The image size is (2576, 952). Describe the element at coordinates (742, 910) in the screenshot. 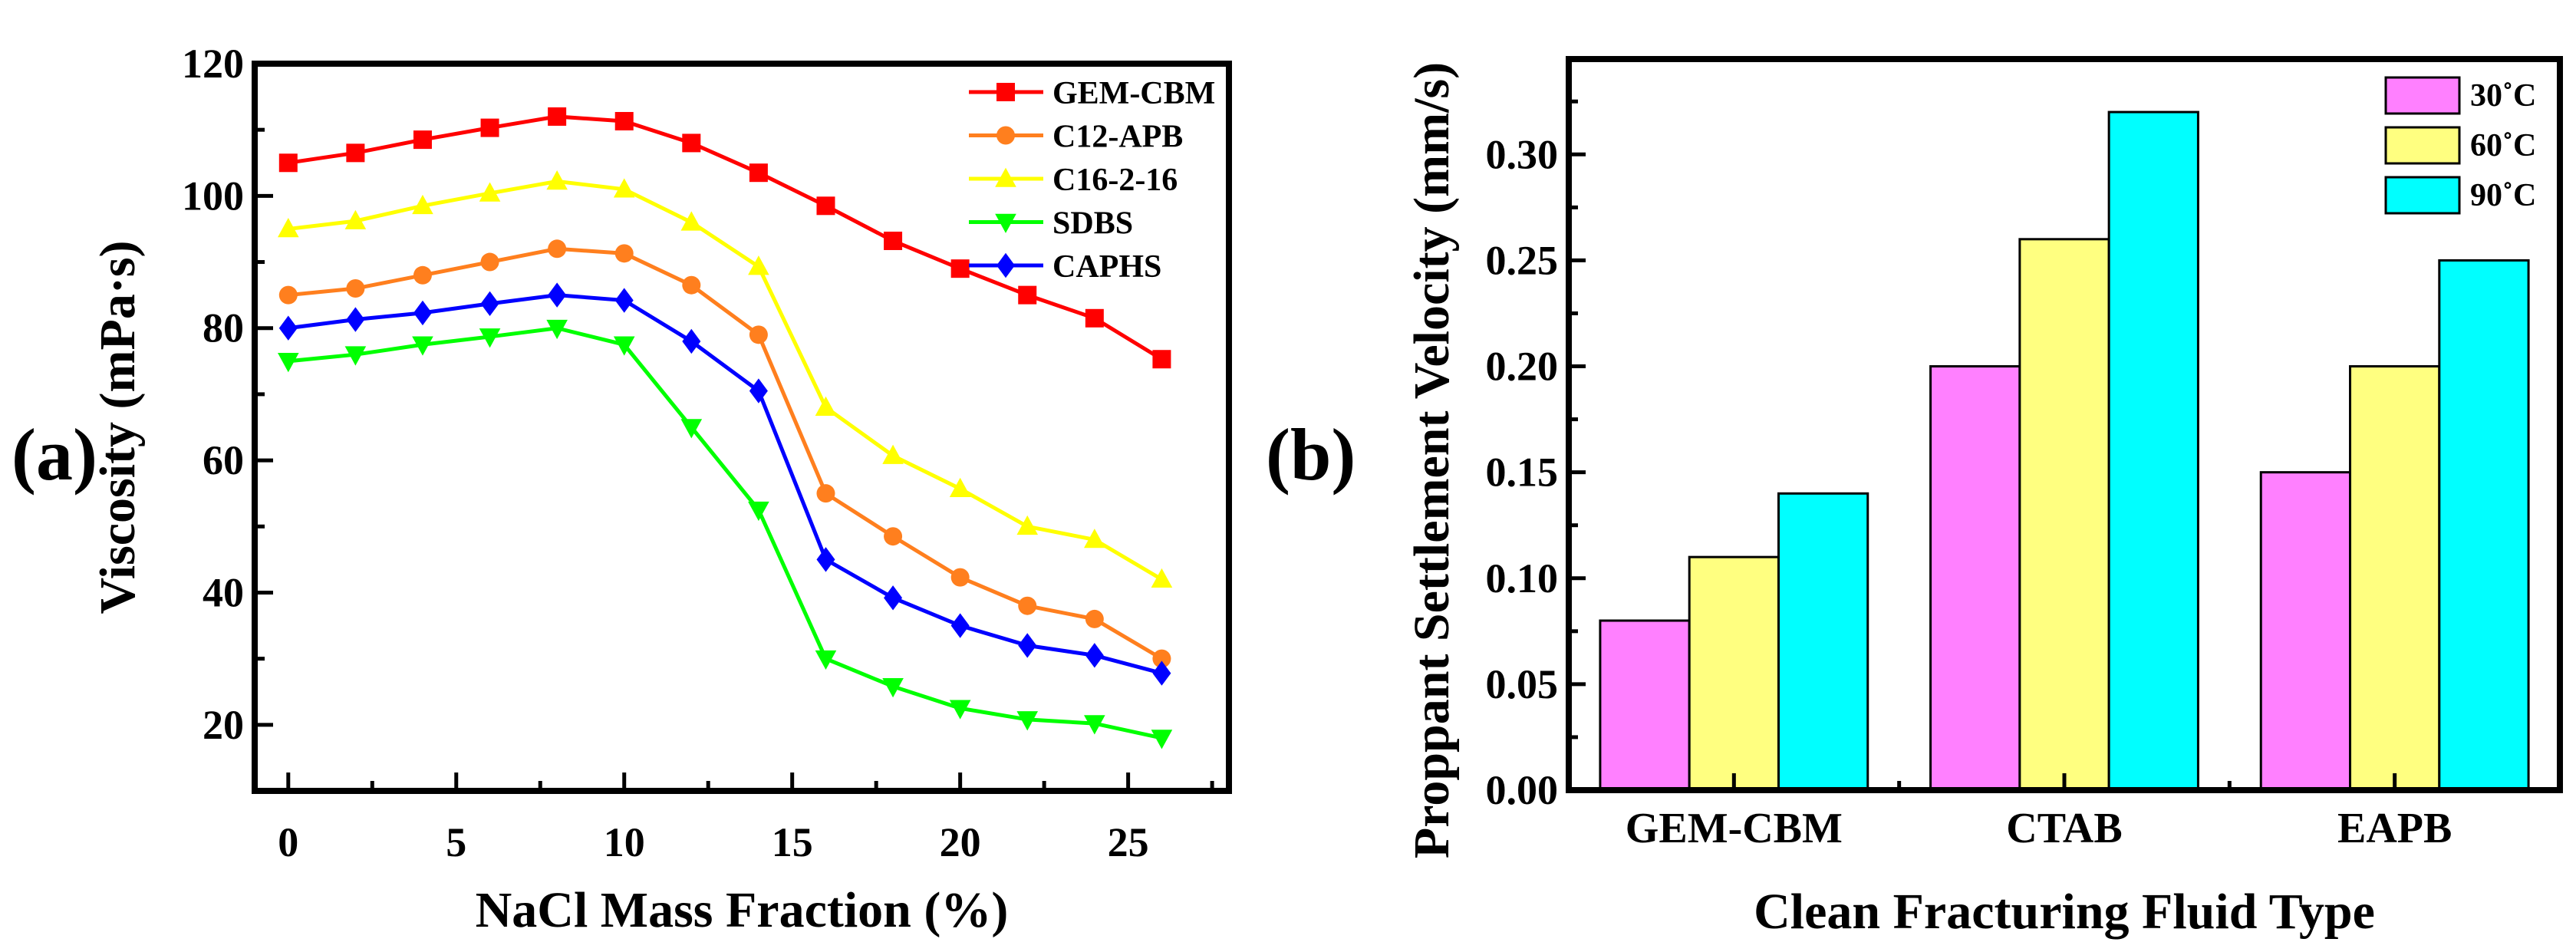

I see `a-x-axis-title: NaCl Mass Fraction (%)` at that location.